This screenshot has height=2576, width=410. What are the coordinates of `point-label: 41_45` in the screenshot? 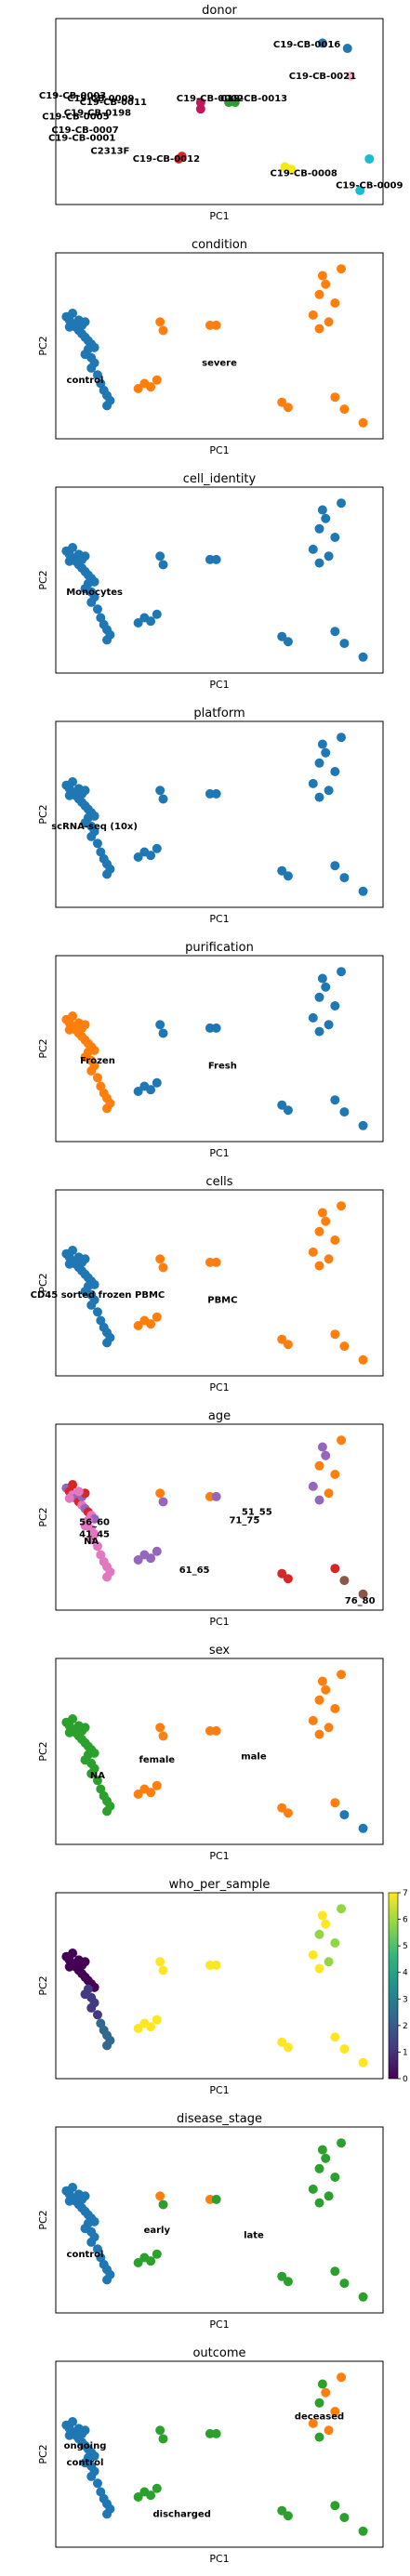 It's located at (95, 1534).